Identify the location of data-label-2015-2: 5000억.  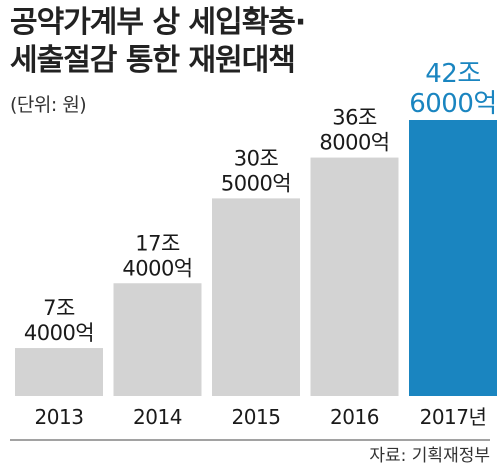
(256, 183).